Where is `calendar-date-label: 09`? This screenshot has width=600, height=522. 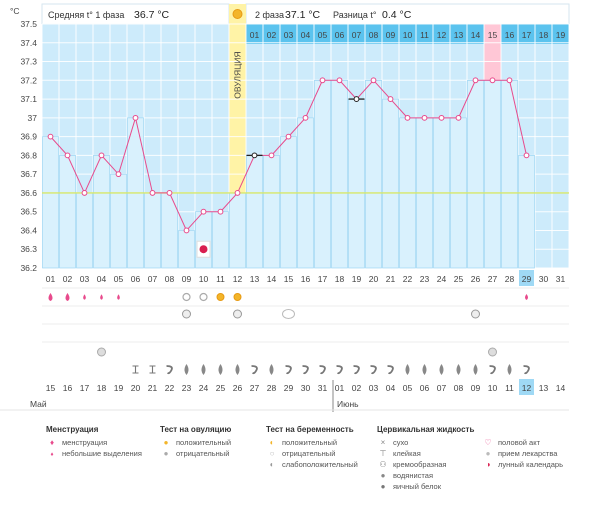 calendar-date-label: 09 is located at coordinates (476, 388).